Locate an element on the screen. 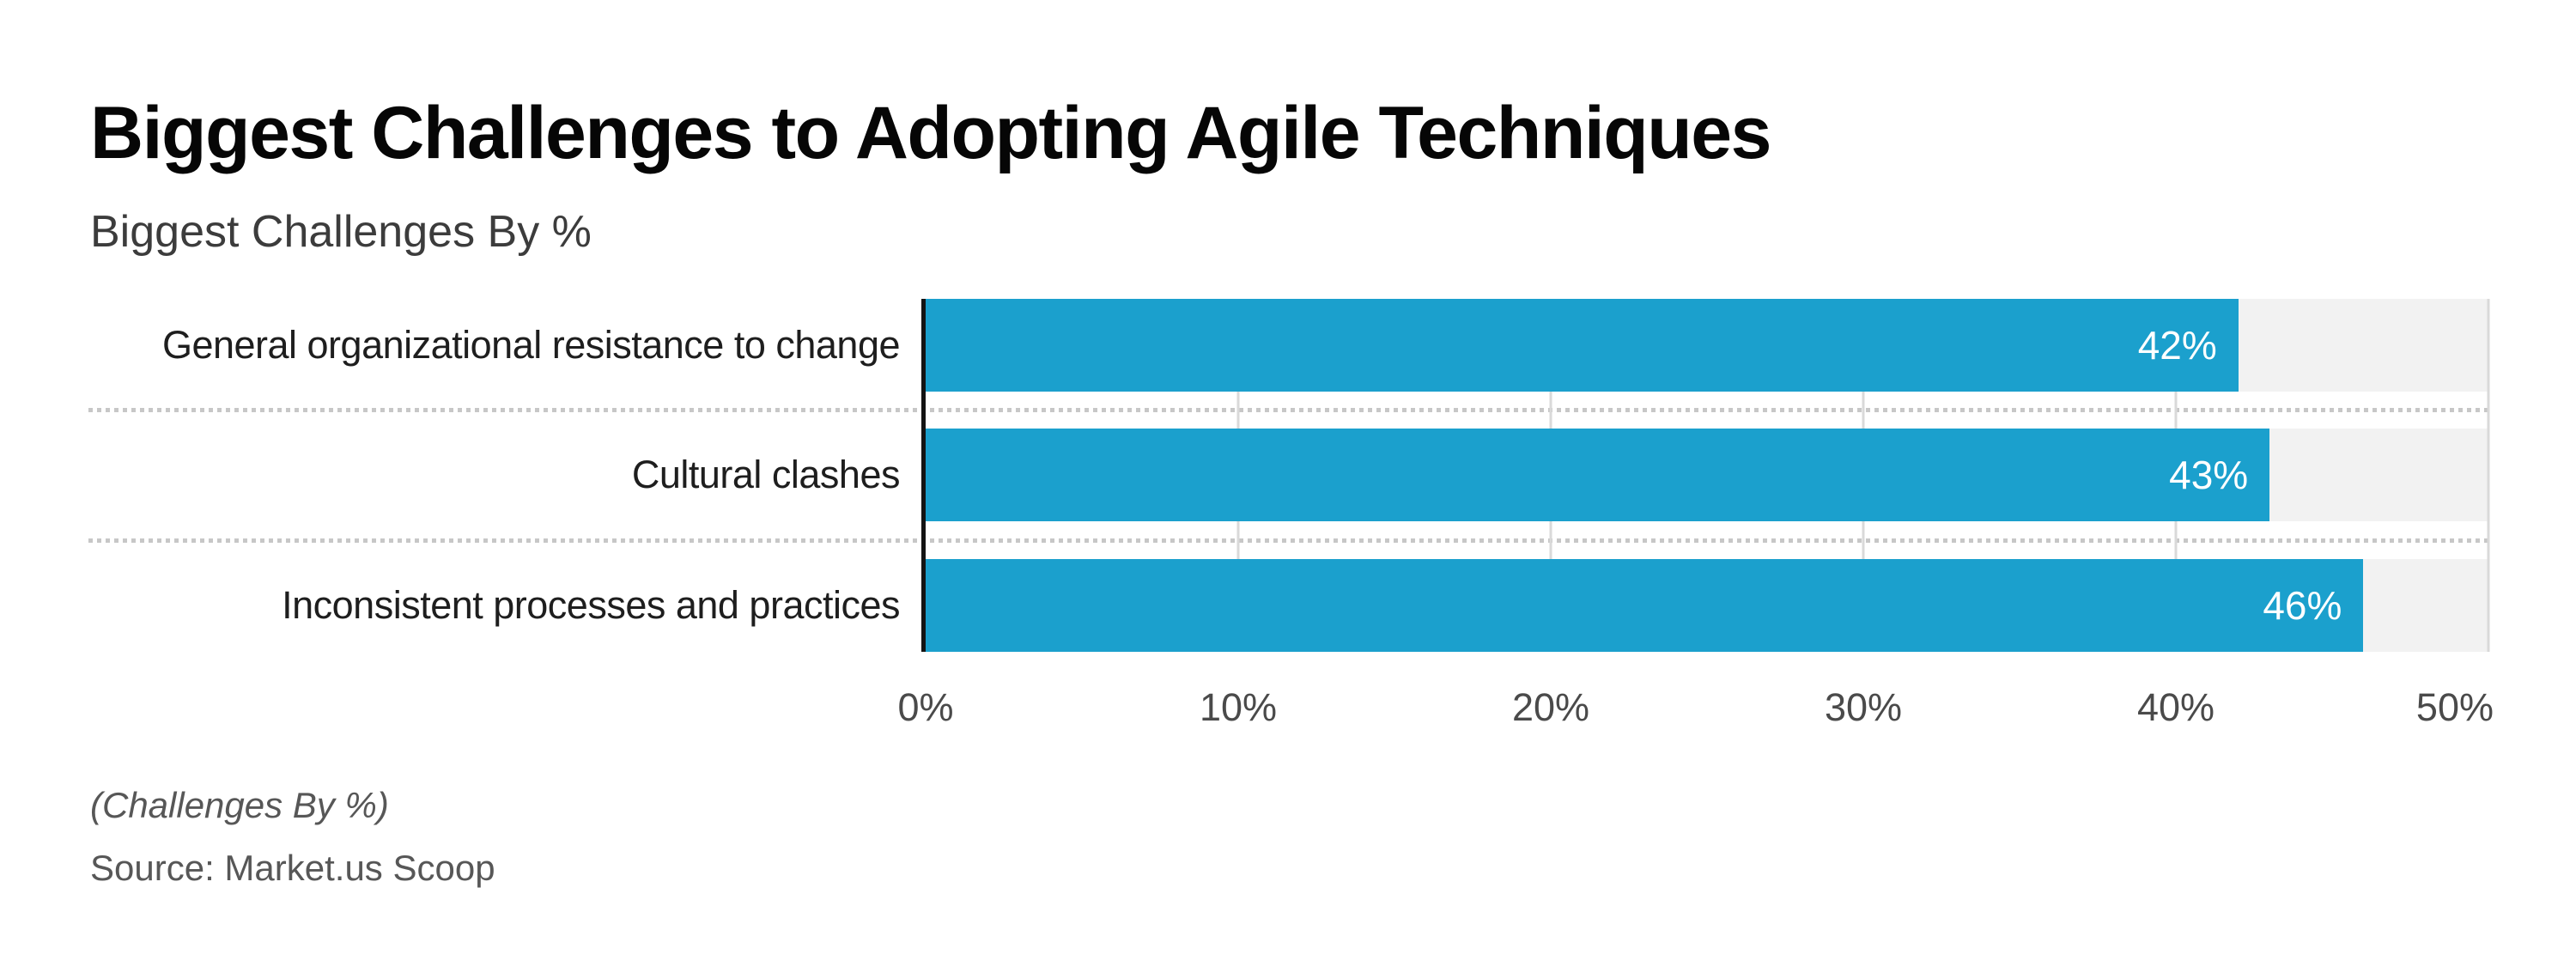  x-tick-label: 40% is located at coordinates (2175, 707).